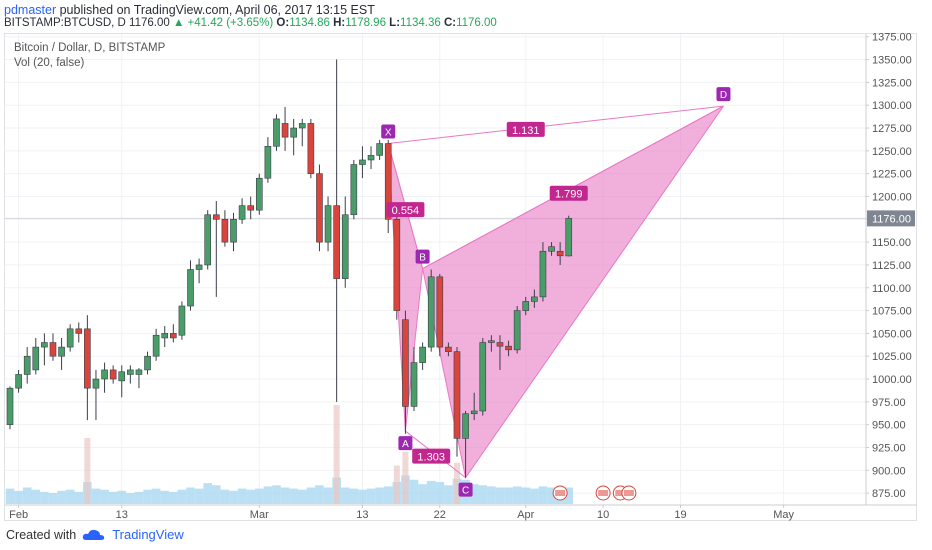 This screenshot has height=550, width=932. I want to click on pattern-ratio-label: 1.303, so click(431, 458).